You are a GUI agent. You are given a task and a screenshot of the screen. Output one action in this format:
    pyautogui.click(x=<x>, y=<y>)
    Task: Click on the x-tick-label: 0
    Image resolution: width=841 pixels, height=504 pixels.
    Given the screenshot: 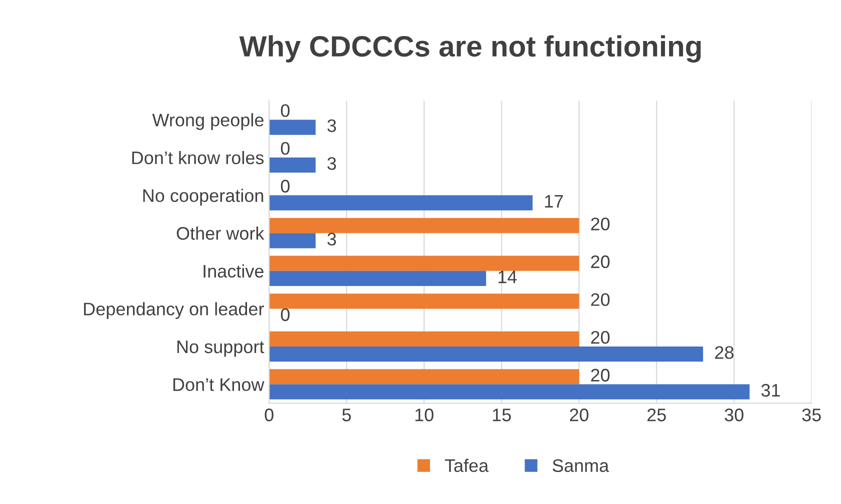 What is the action you would take?
    pyautogui.click(x=269, y=415)
    